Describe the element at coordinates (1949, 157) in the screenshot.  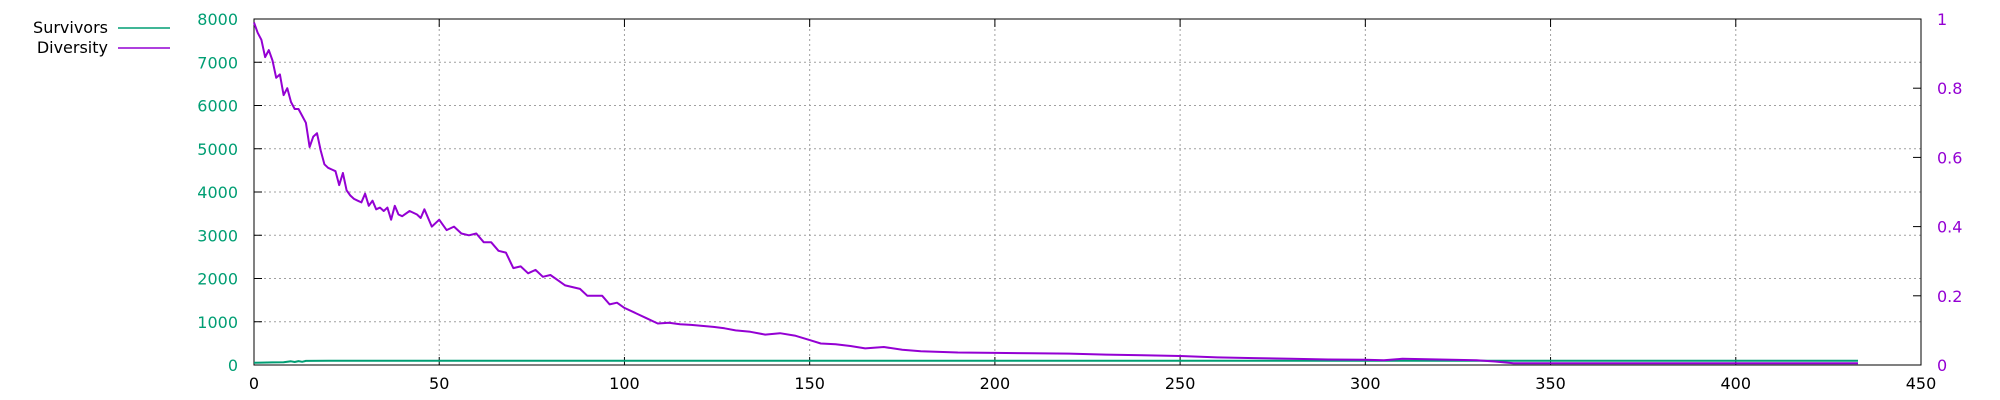
I see `right-tick-label: 0.6` at that location.